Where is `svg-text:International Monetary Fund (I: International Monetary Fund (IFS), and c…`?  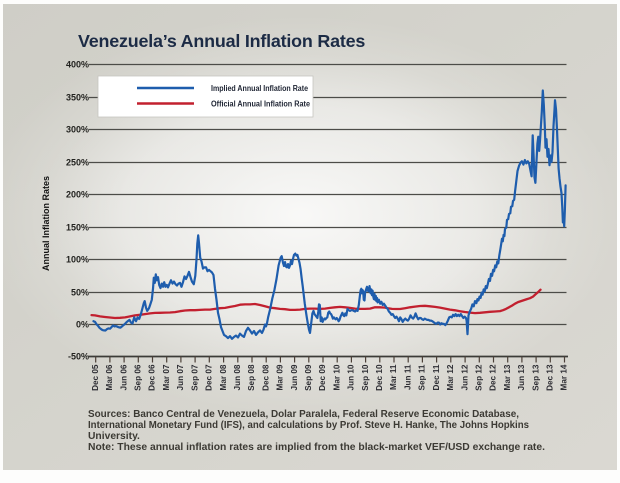 svg-text:International Monetary Fund (I: International Monetary Fund (IFS), and c… is located at coordinates (308, 425).